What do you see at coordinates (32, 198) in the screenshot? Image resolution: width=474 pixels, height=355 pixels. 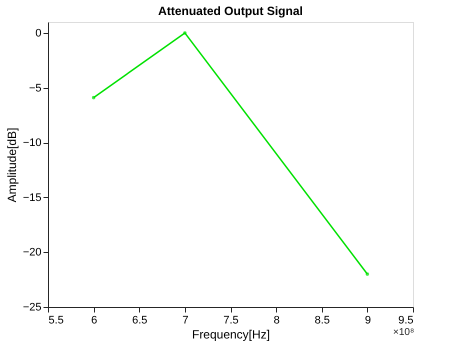 I see `y-tick-label: −15` at bounding box center [32, 198].